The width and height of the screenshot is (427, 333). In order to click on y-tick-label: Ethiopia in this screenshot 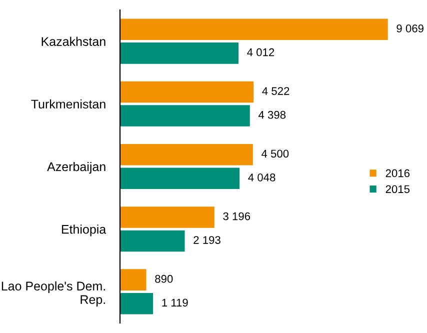, I will do `click(84, 230)`.